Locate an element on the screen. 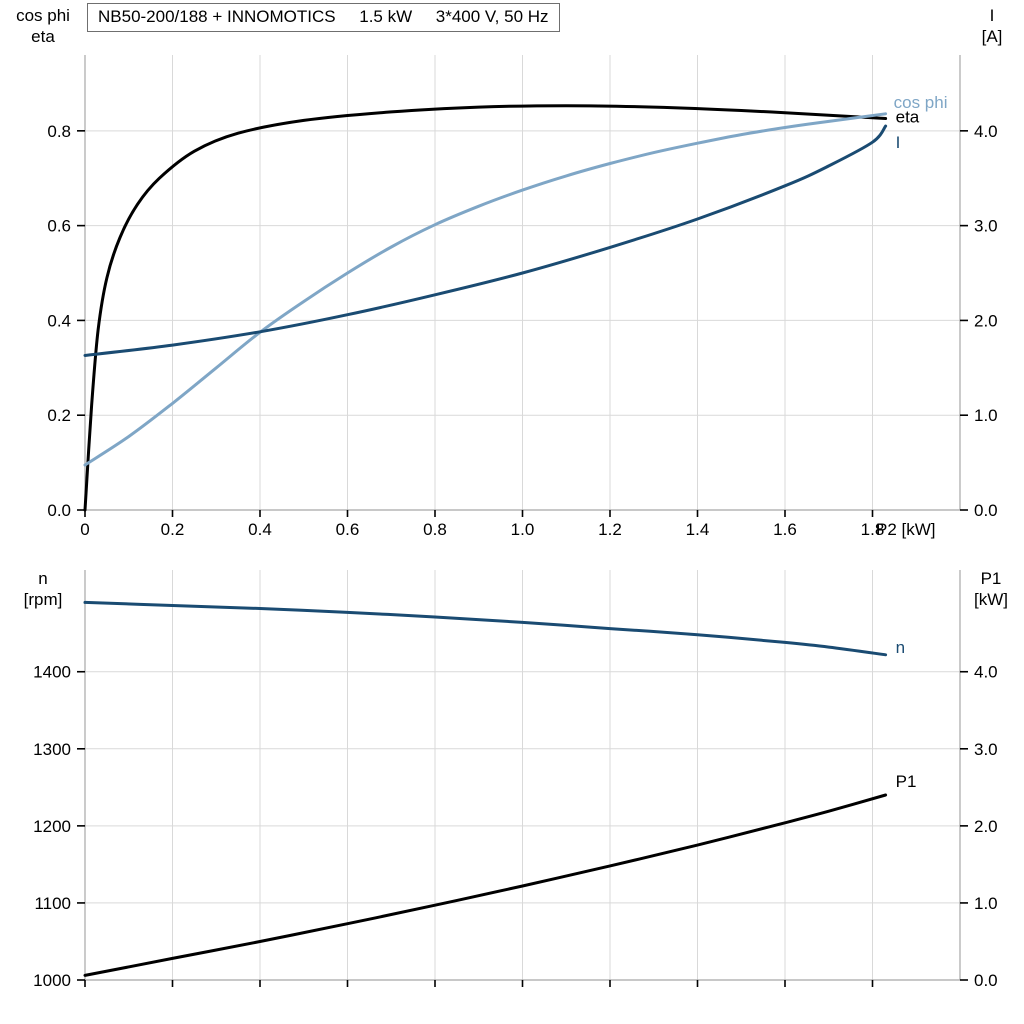 This screenshot has width=1024, height=1024. axis-label-line: P1 is located at coordinates (991, 578).